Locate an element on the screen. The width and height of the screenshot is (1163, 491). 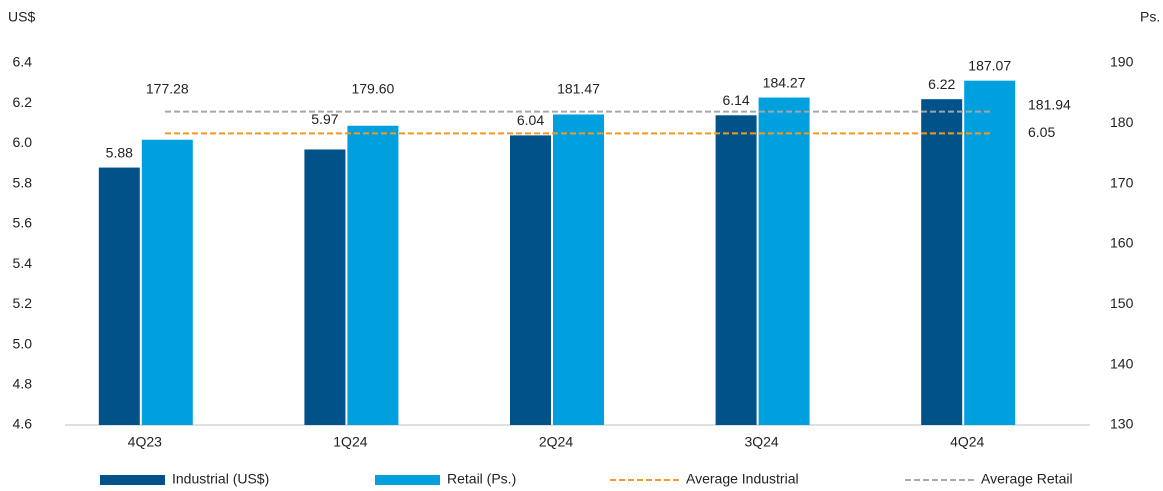
y2-tick-label: 190 is located at coordinates (1122, 62).